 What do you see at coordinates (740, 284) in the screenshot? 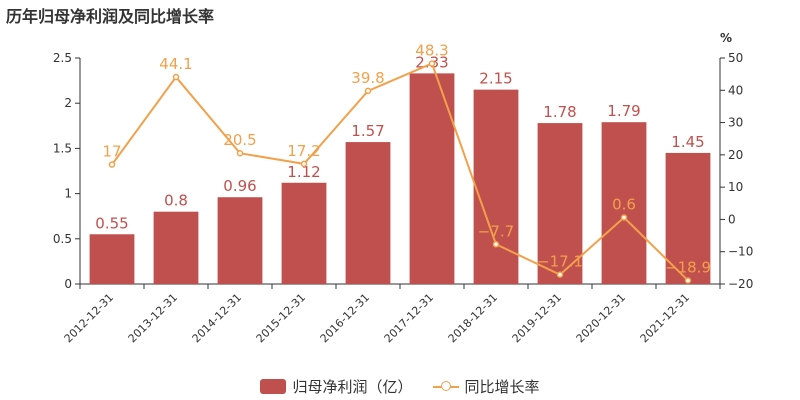
I see `y-right-tick-label: −20` at bounding box center [740, 284].